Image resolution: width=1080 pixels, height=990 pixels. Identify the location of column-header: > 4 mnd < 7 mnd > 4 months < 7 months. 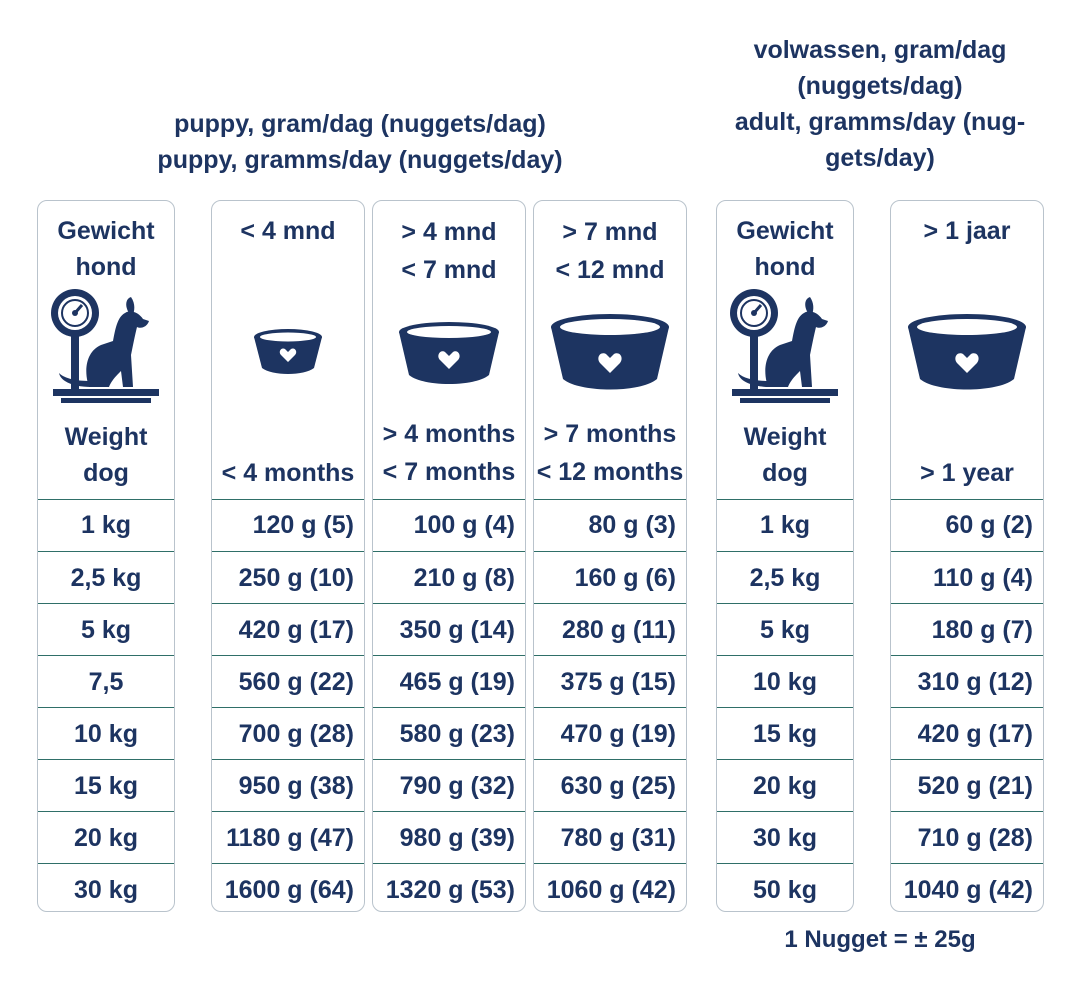
(449, 350).